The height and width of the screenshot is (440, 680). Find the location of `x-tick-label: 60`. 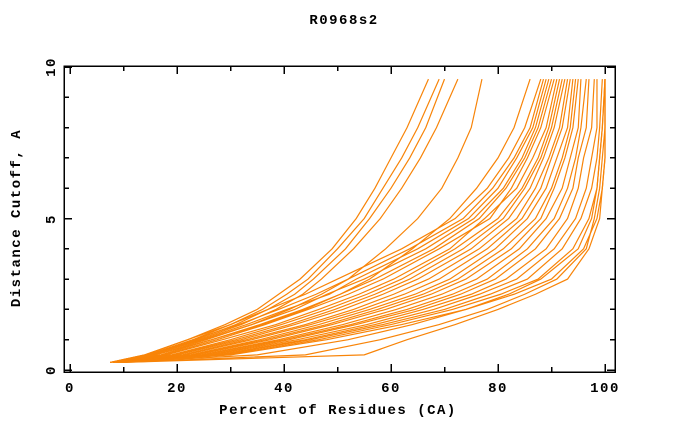

x-tick-label: 60 is located at coordinates (391, 389).